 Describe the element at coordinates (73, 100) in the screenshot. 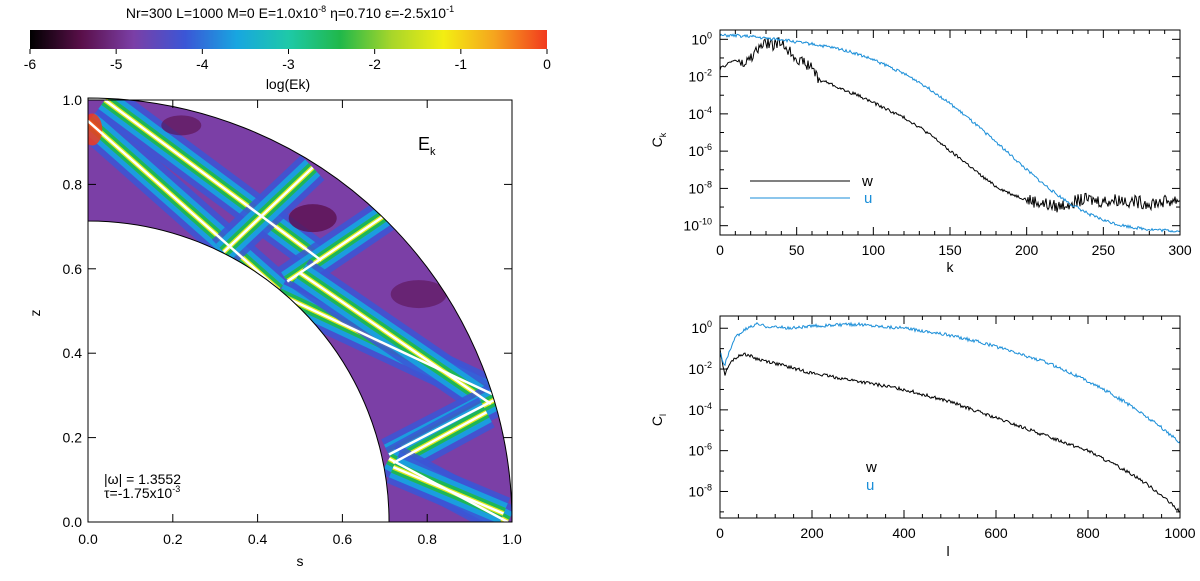

I see `heatmap-ytick-label: 1.0` at that location.